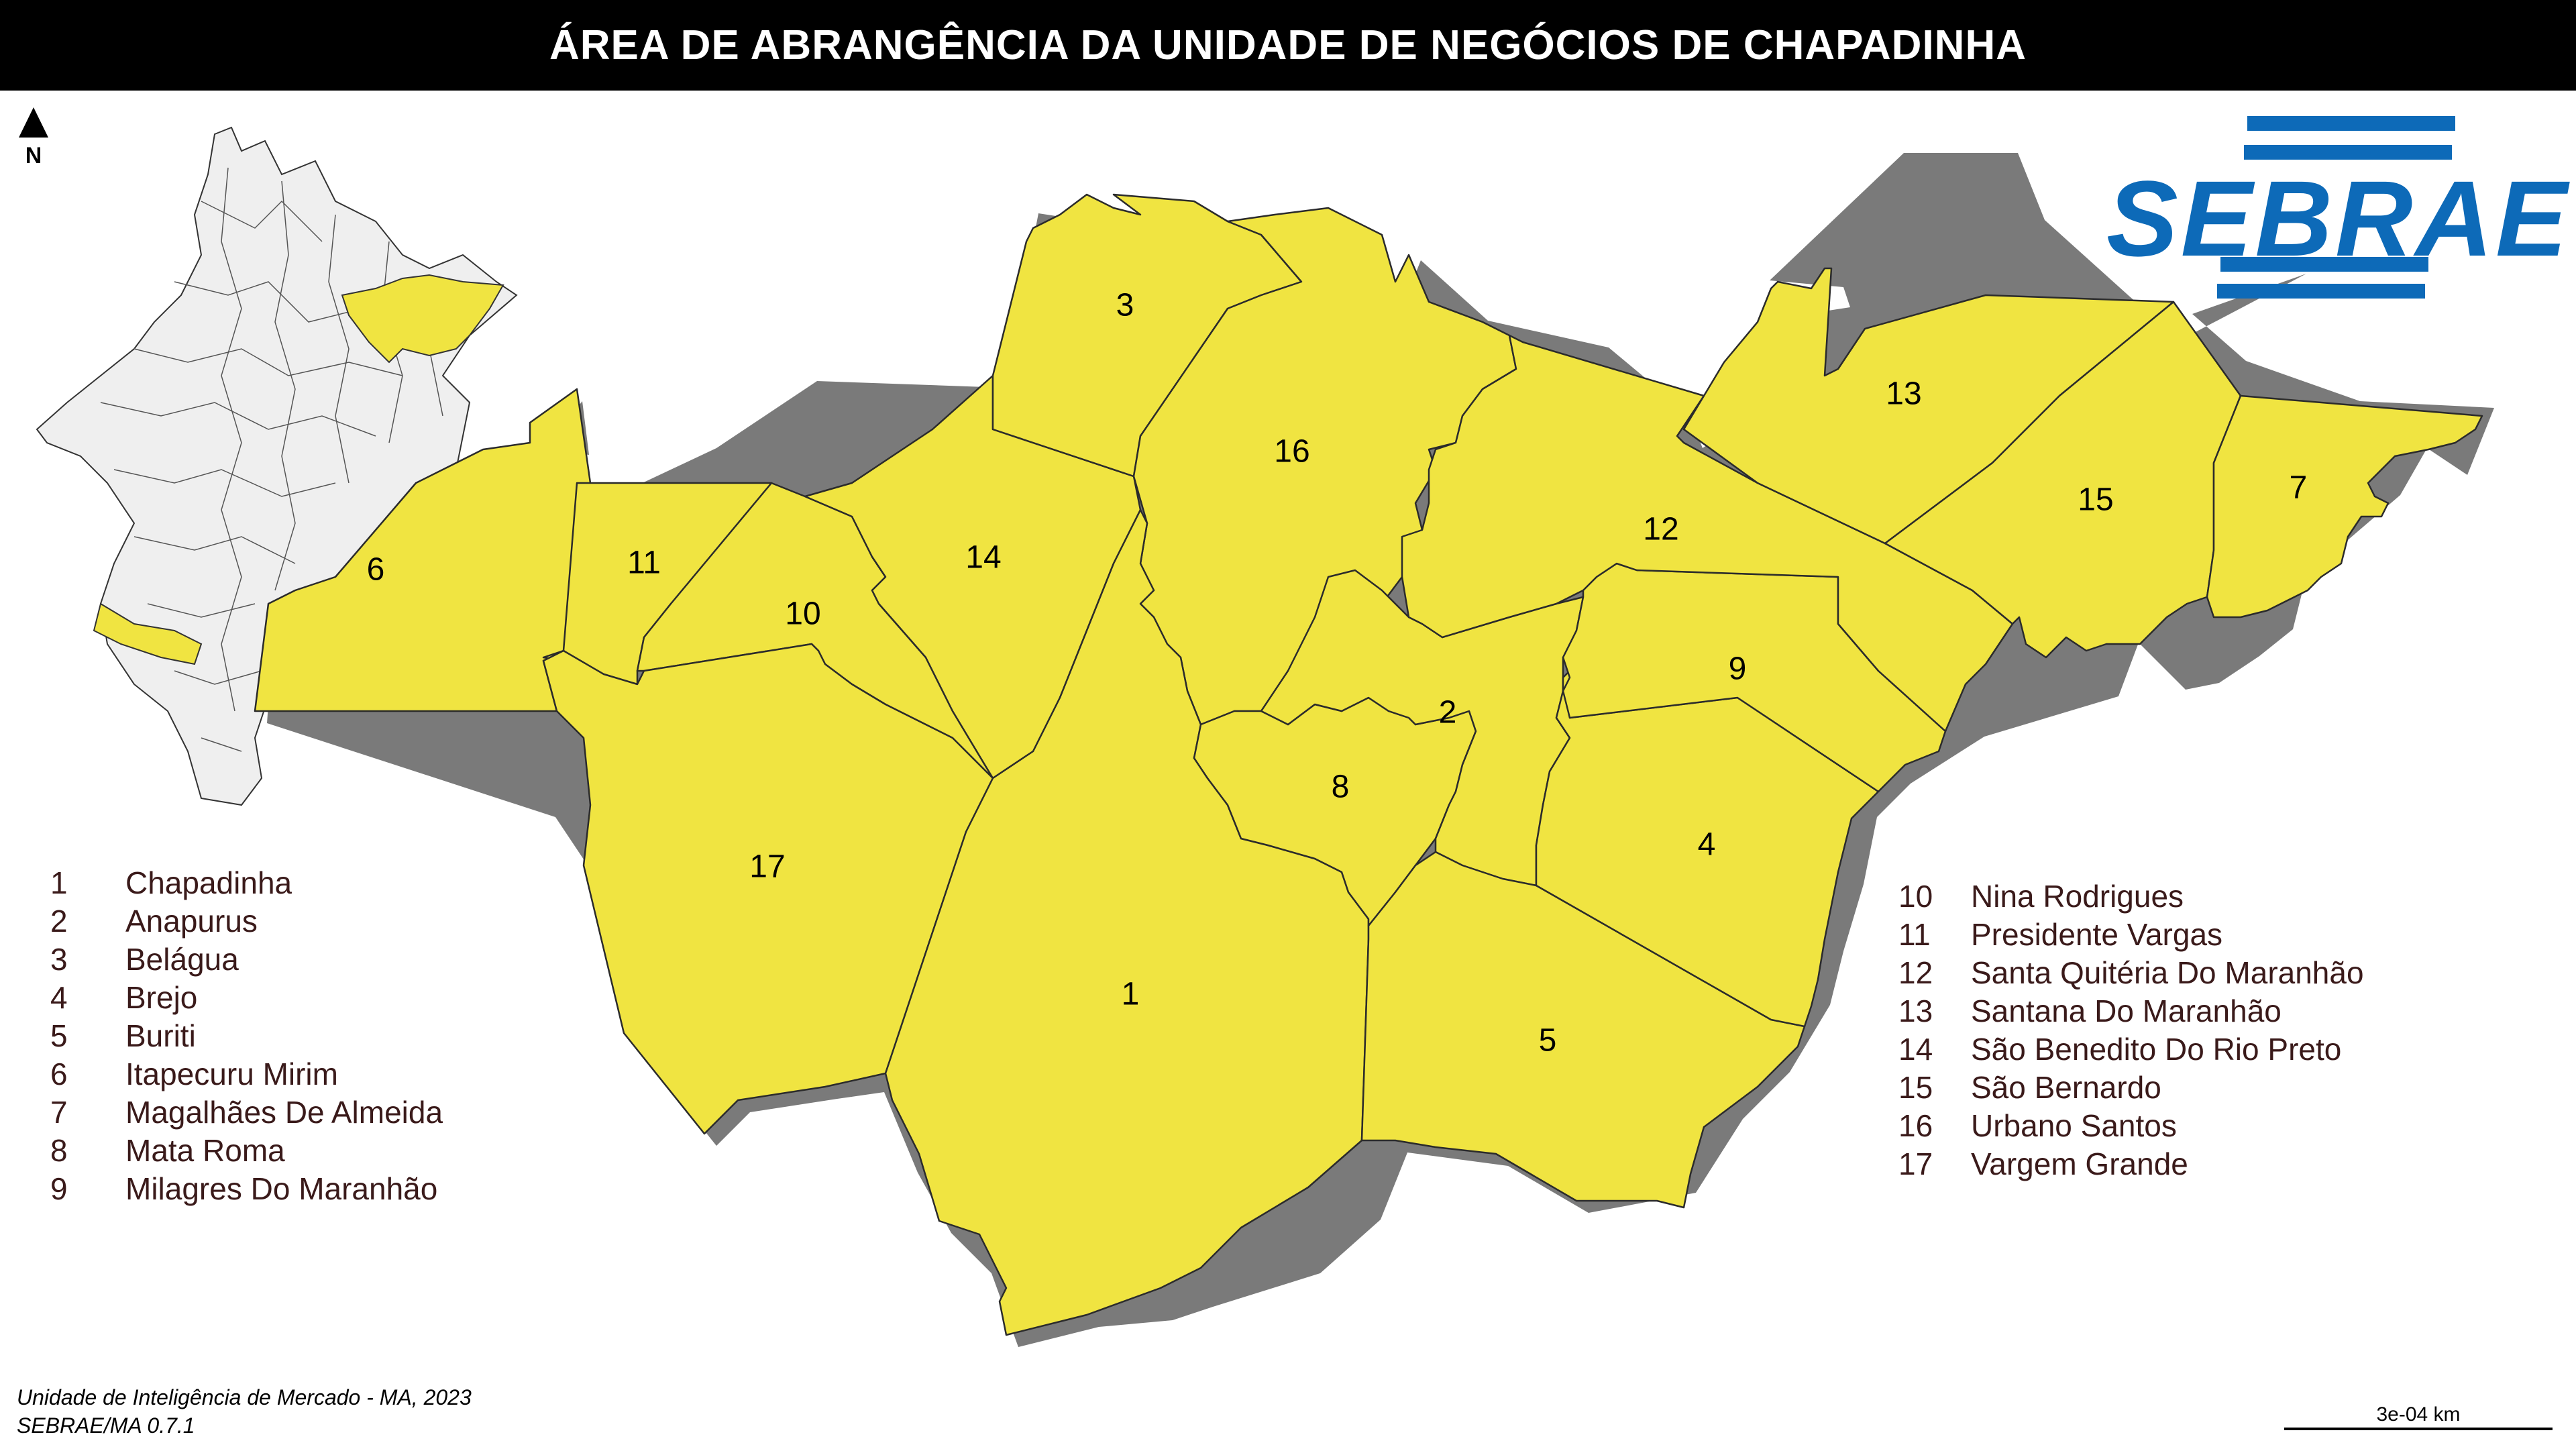 This screenshot has height=1449, width=2576. What do you see at coordinates (1915, 1087) in the screenshot?
I see `legend-number: 15` at bounding box center [1915, 1087].